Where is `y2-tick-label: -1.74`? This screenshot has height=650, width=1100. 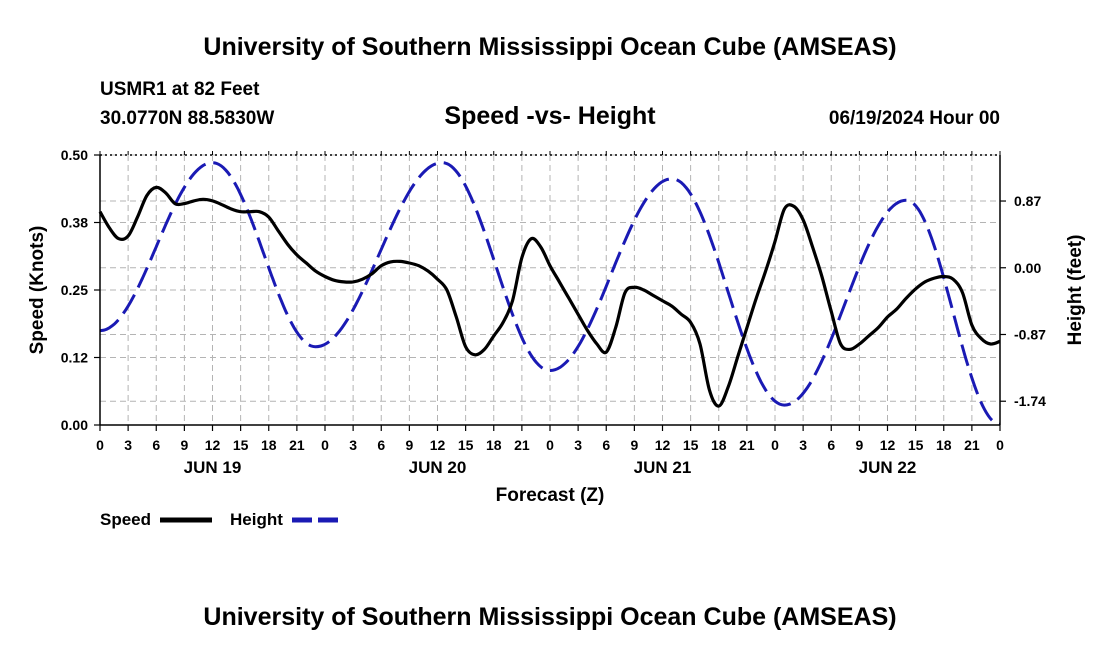 y2-tick-label: -1.74 is located at coordinates (1030, 401).